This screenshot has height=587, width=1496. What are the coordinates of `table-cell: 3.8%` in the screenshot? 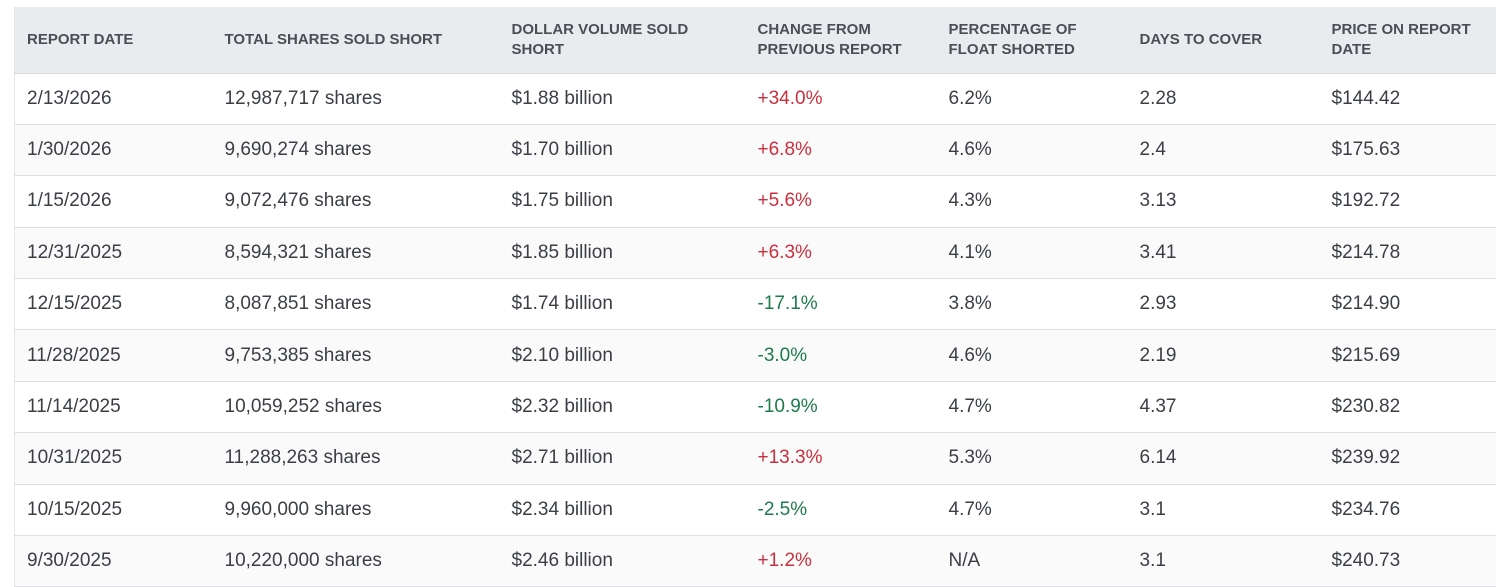 It's located at (1032, 304).